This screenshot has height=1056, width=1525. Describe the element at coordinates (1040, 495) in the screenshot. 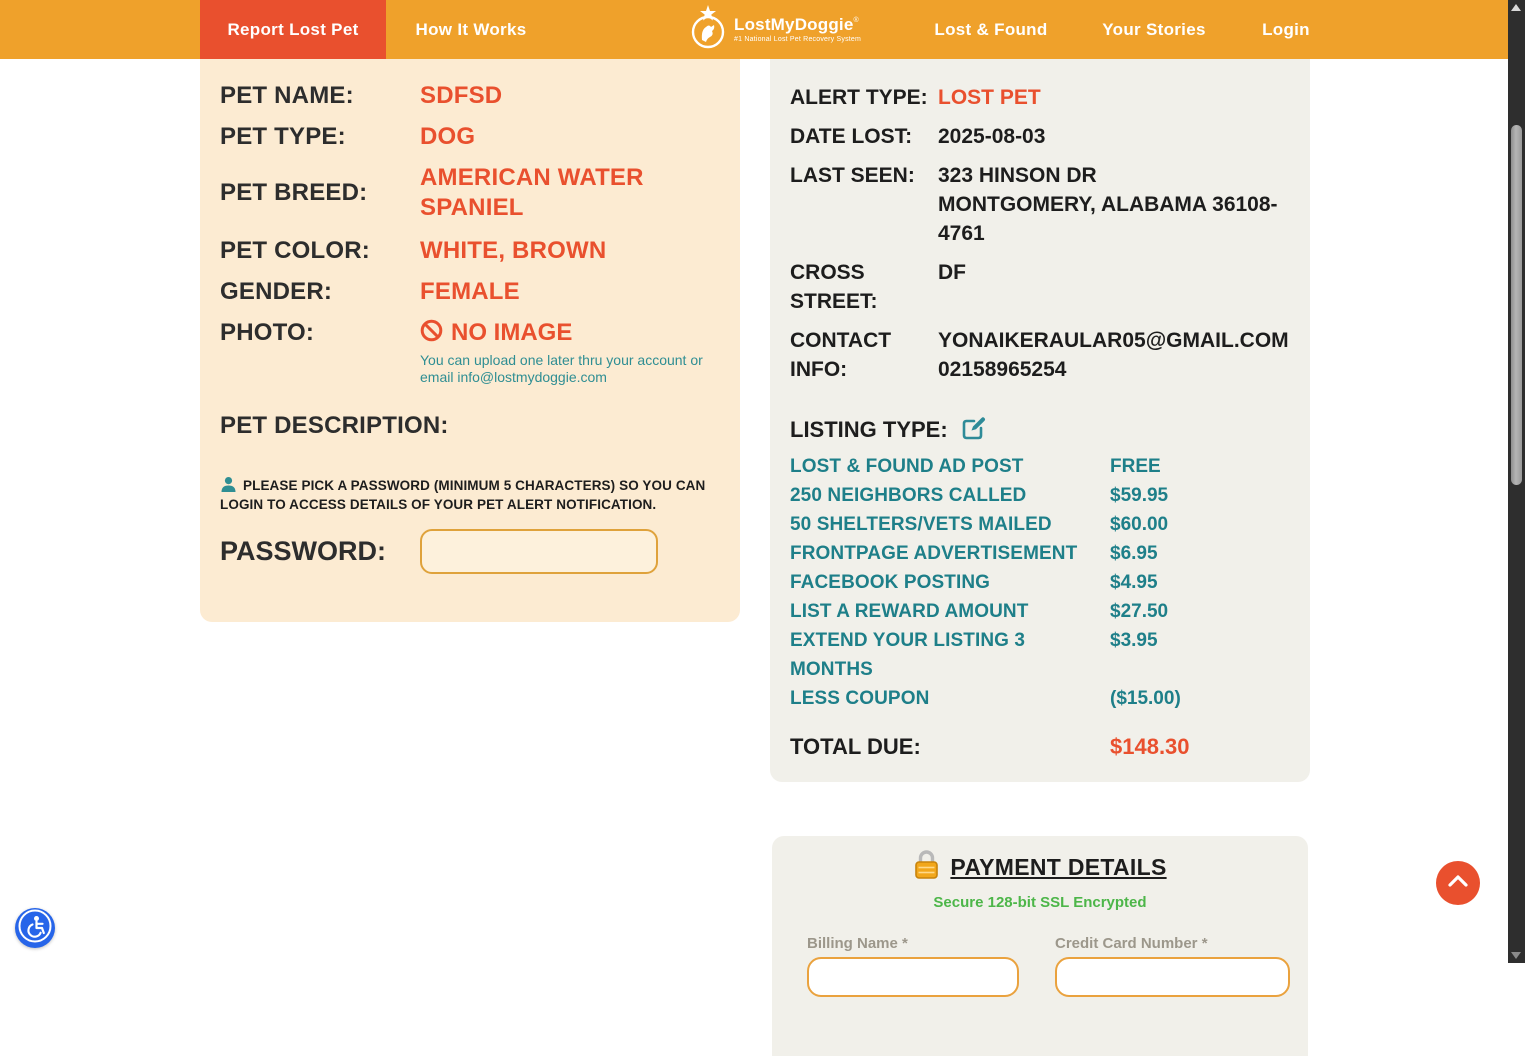

I see `line-item: 250 NEIGHBORS CALLED $59.95` at that location.